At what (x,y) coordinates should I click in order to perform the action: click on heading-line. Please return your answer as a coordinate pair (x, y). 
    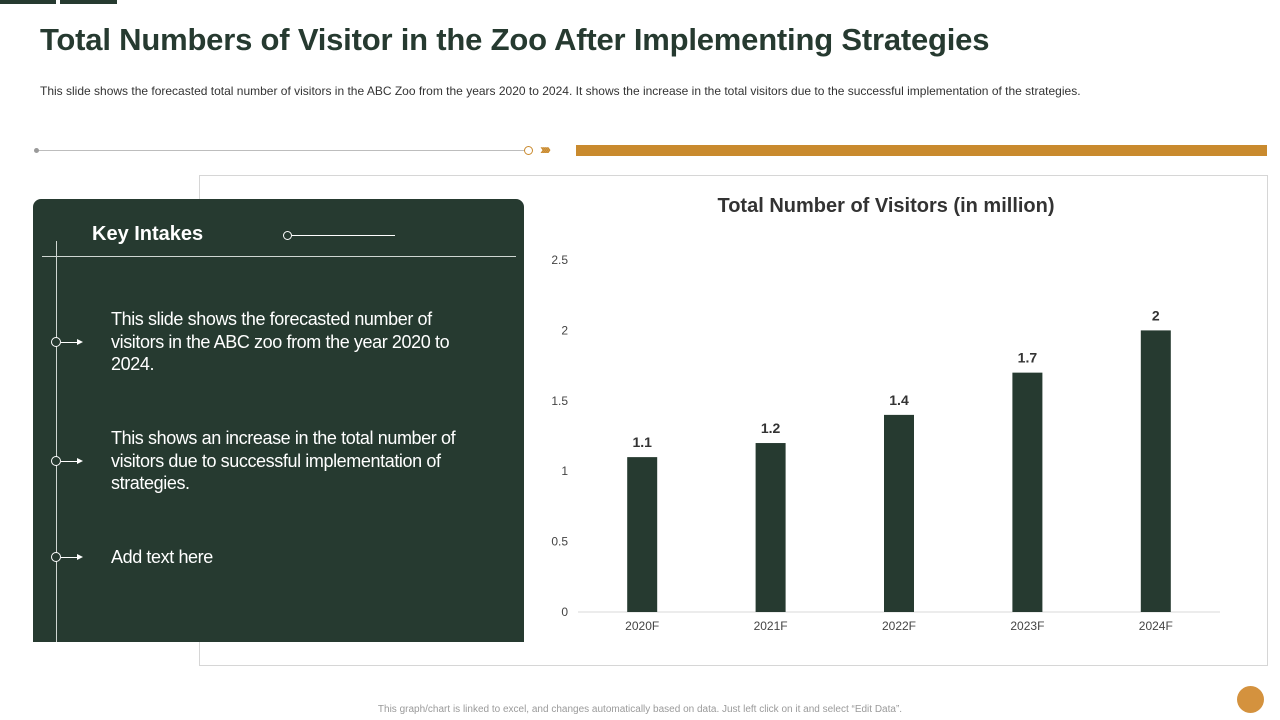
    Looking at the image, I should click on (343, 235).